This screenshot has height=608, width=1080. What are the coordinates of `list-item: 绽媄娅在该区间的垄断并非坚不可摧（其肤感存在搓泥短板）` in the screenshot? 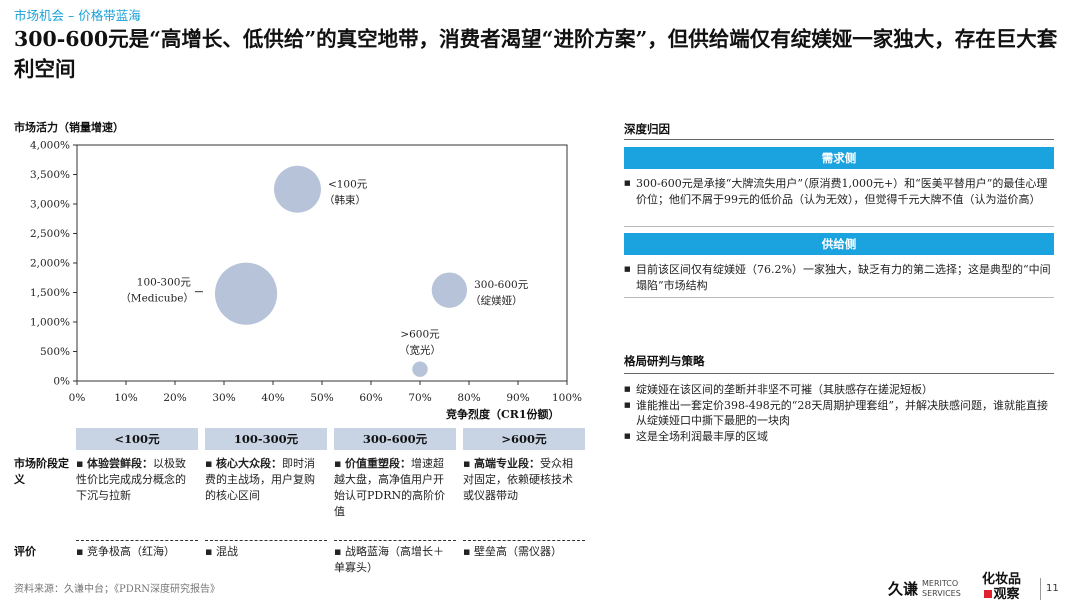 It's located at (840, 390).